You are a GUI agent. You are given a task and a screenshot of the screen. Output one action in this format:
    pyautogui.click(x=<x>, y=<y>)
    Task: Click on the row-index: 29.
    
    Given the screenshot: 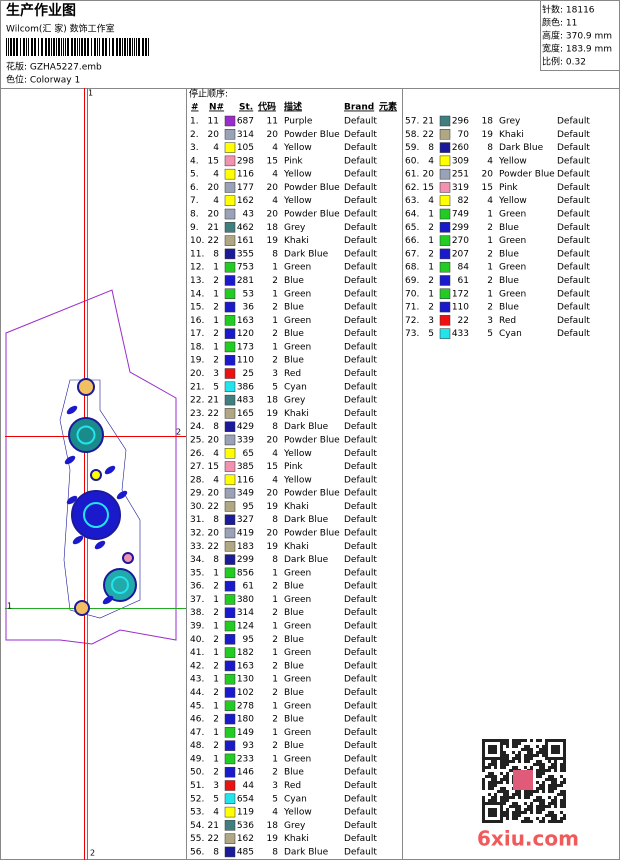 What is the action you would take?
    pyautogui.click(x=197, y=494)
    